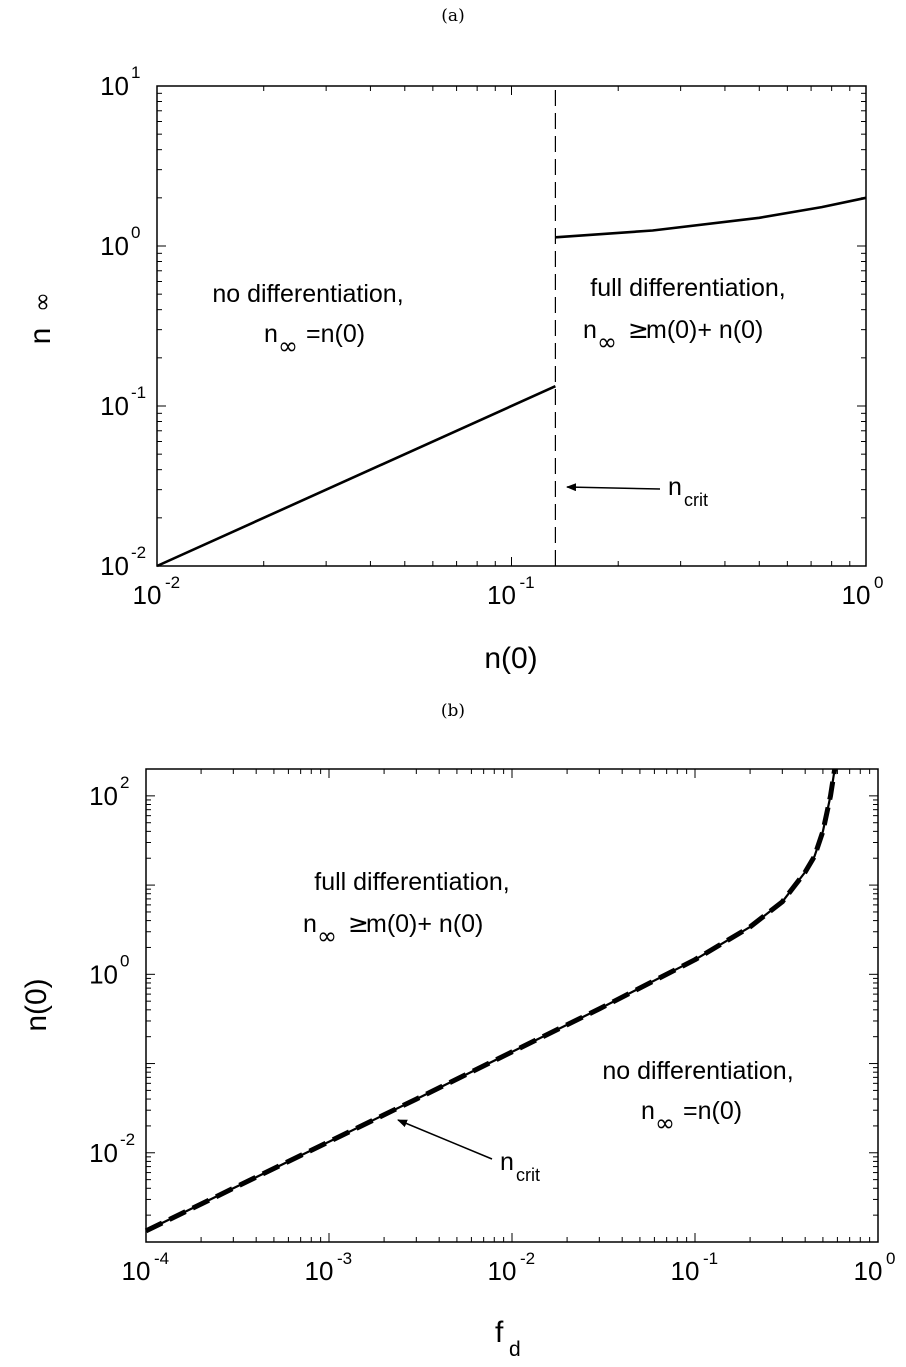  Describe the element at coordinates (412, 882) in the screenshot. I see `panel-b-upper-line1: full differentiation,` at that location.